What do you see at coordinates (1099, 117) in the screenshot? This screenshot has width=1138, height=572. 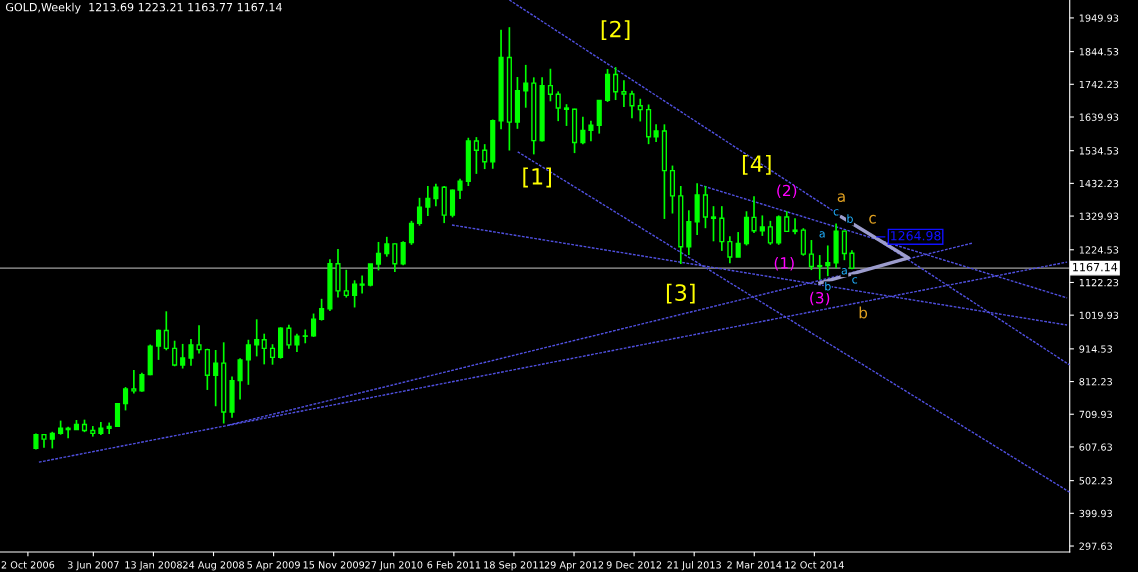 I see `y-tick-label: 1639.93` at bounding box center [1099, 117].